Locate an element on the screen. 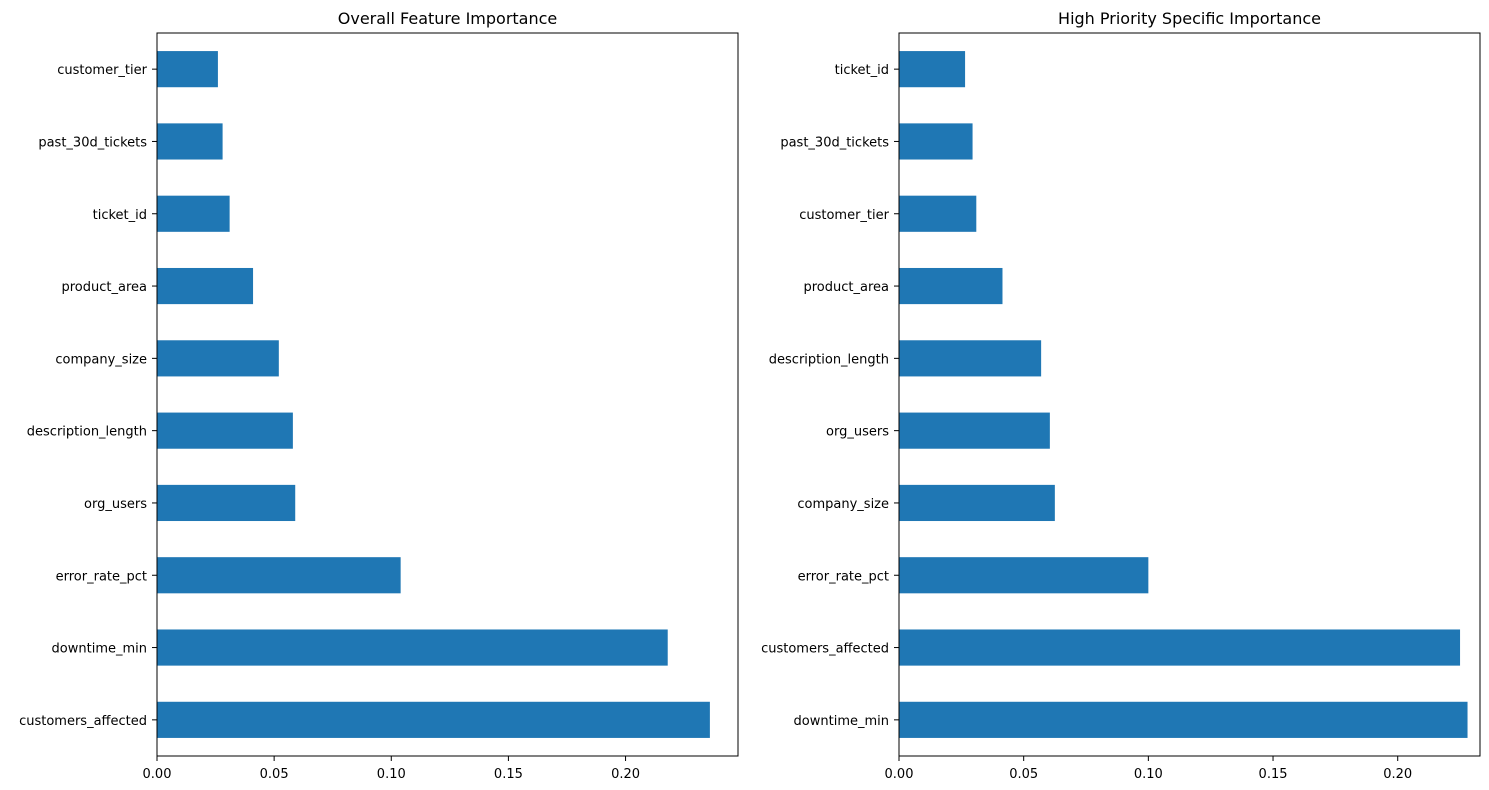 This screenshot has width=1489, height=790. chart-title: High Priority Specific Importance is located at coordinates (1189, 18).